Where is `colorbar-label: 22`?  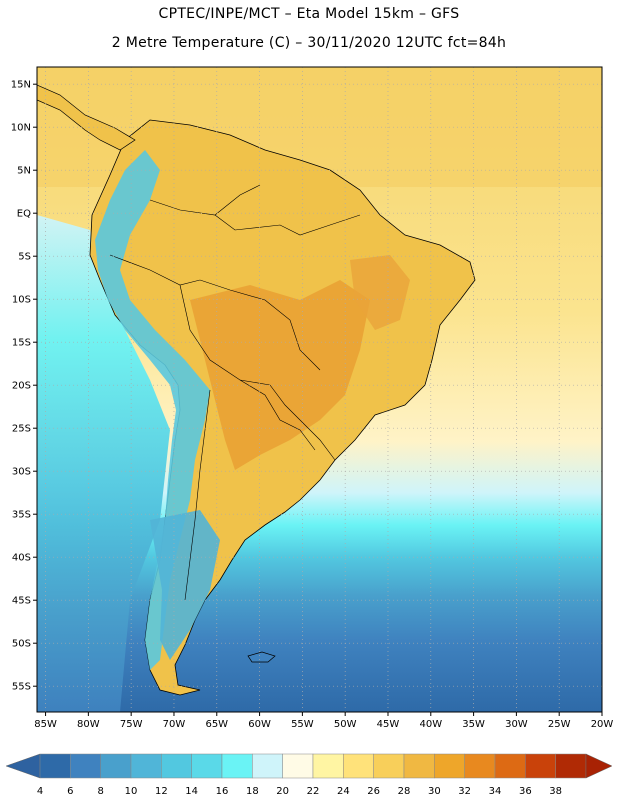
colorbar-label: 22 is located at coordinates (313, 791).